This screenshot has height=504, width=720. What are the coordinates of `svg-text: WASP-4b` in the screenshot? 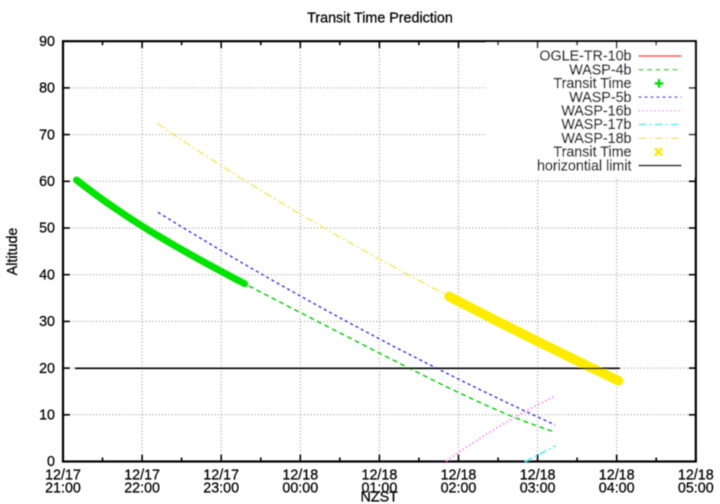 It's located at (600, 70).